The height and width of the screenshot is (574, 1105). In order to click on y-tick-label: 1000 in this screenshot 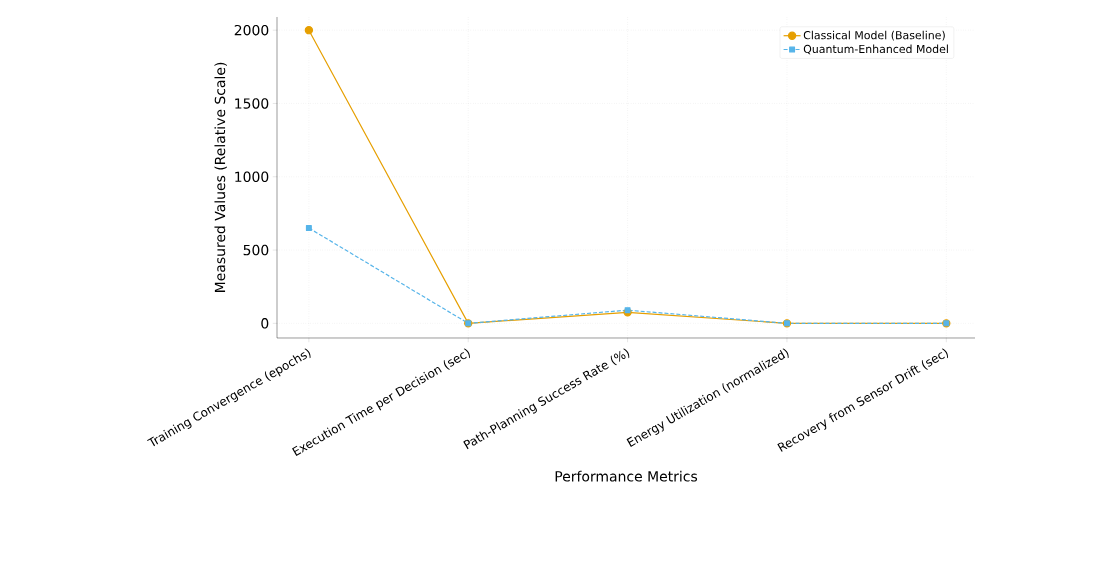, I will do `click(252, 177)`.